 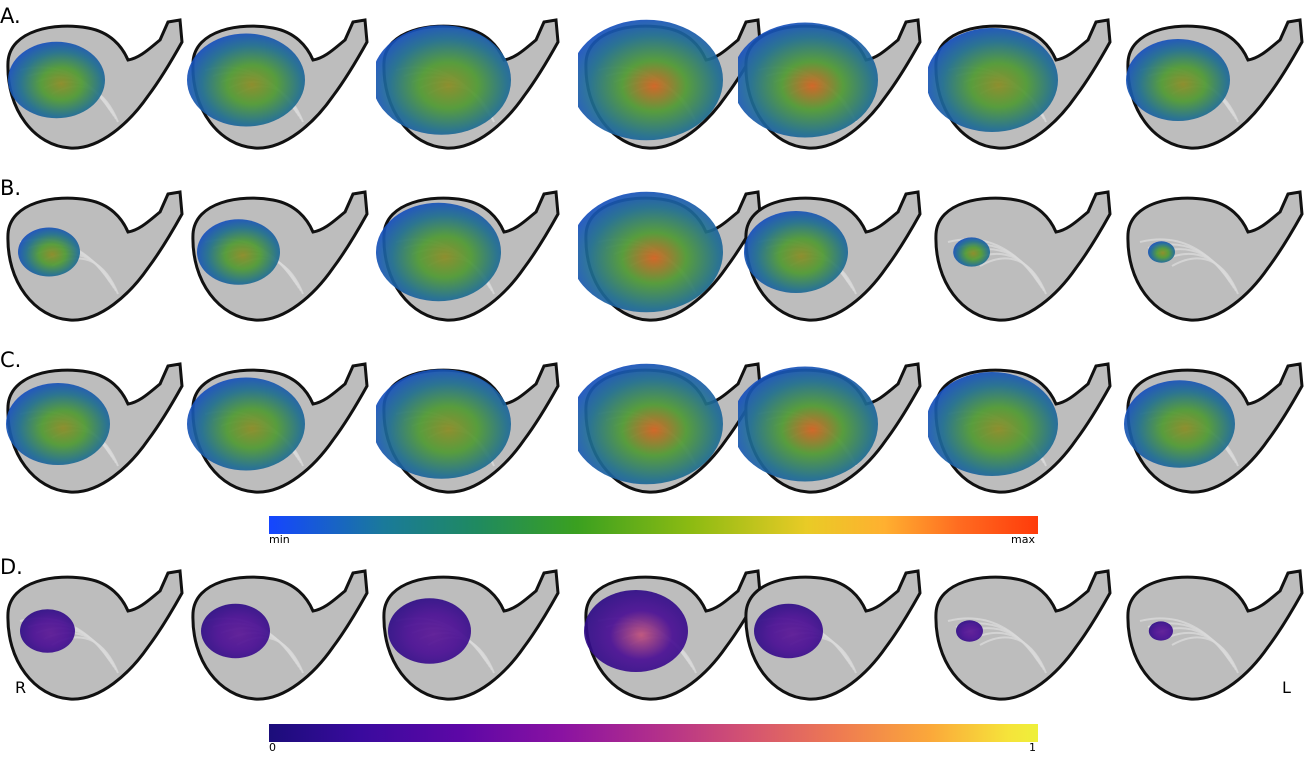 I want to click on orientation-right-label: R, so click(x=21, y=687).